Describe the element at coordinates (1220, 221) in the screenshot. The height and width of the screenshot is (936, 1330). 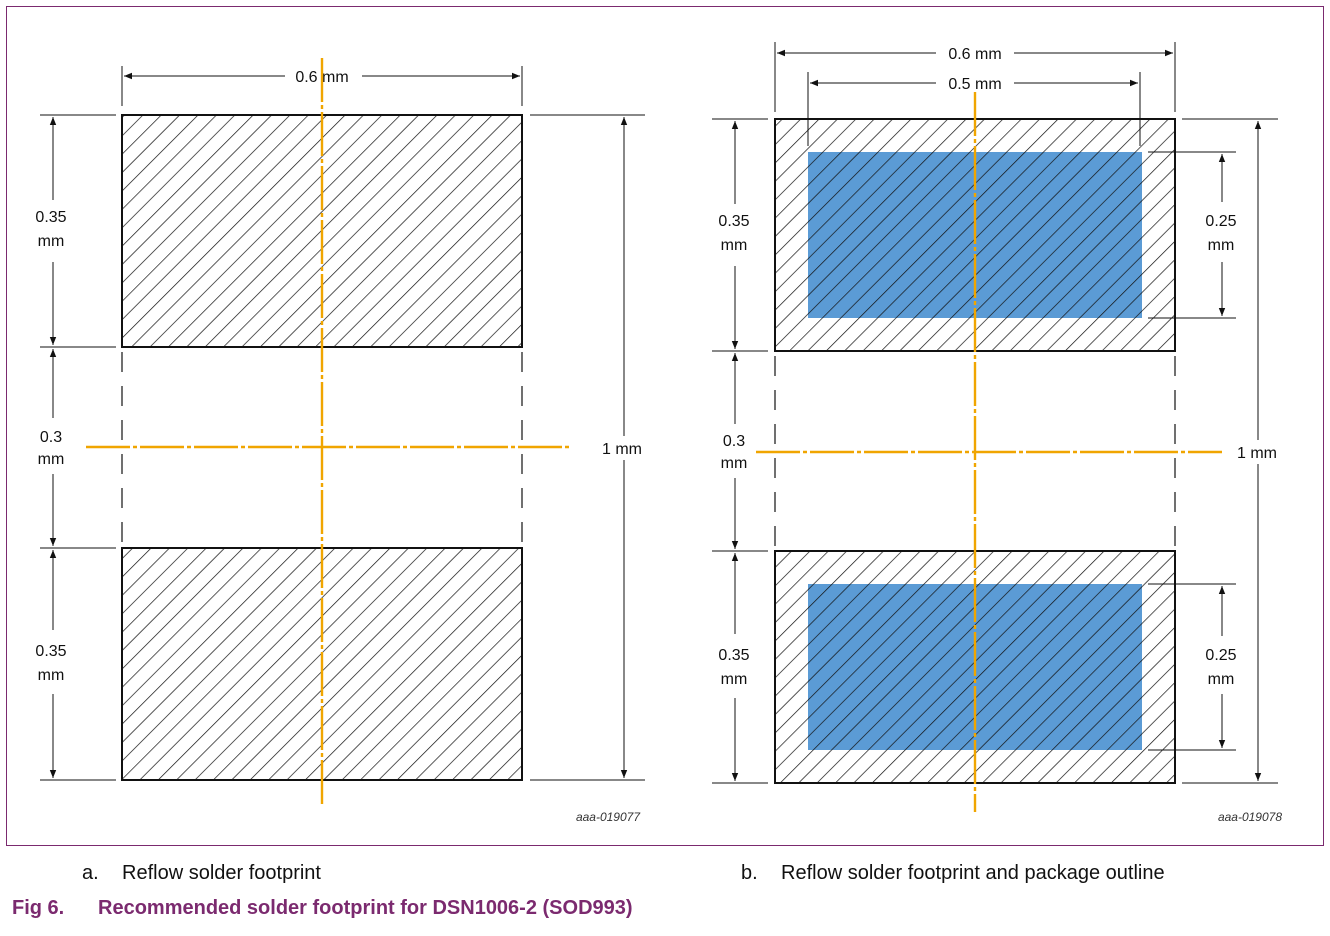
I see `dim-b-package-top-value: 0.25` at that location.